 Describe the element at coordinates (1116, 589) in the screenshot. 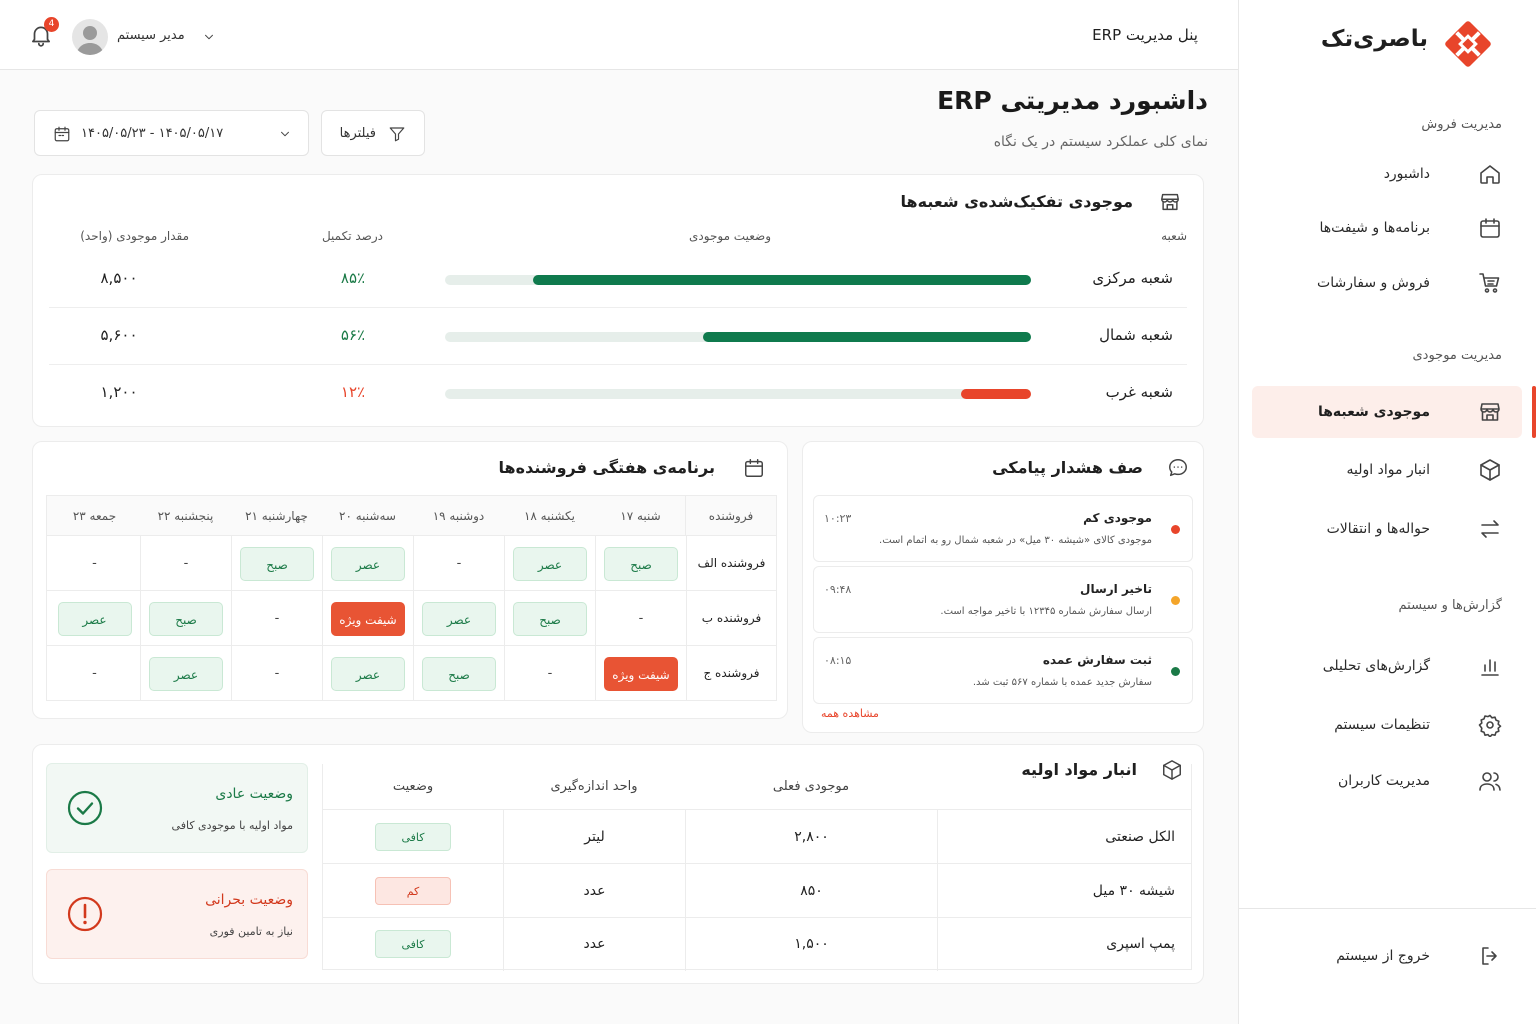

I see `alert-title: تاخیر ارسال` at that location.